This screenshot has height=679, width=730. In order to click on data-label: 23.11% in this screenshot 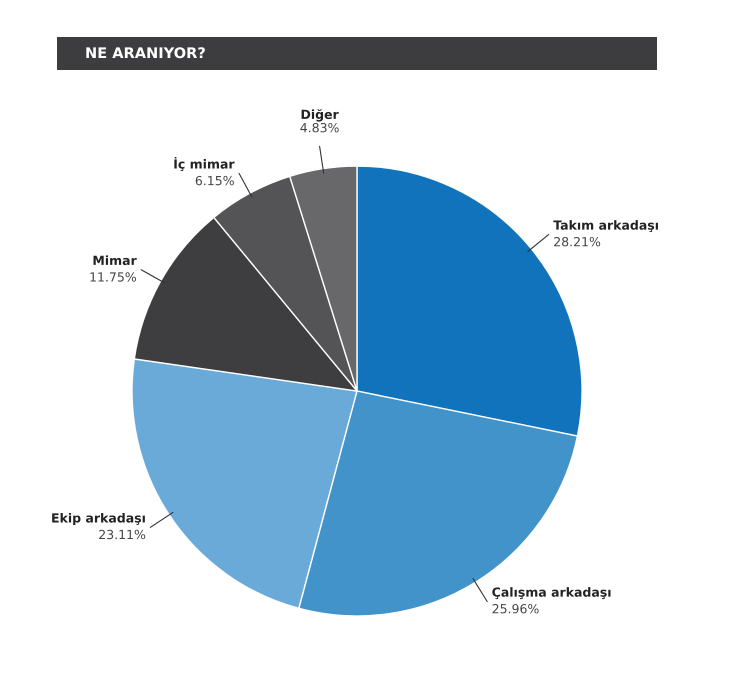, I will do `click(122, 535)`.